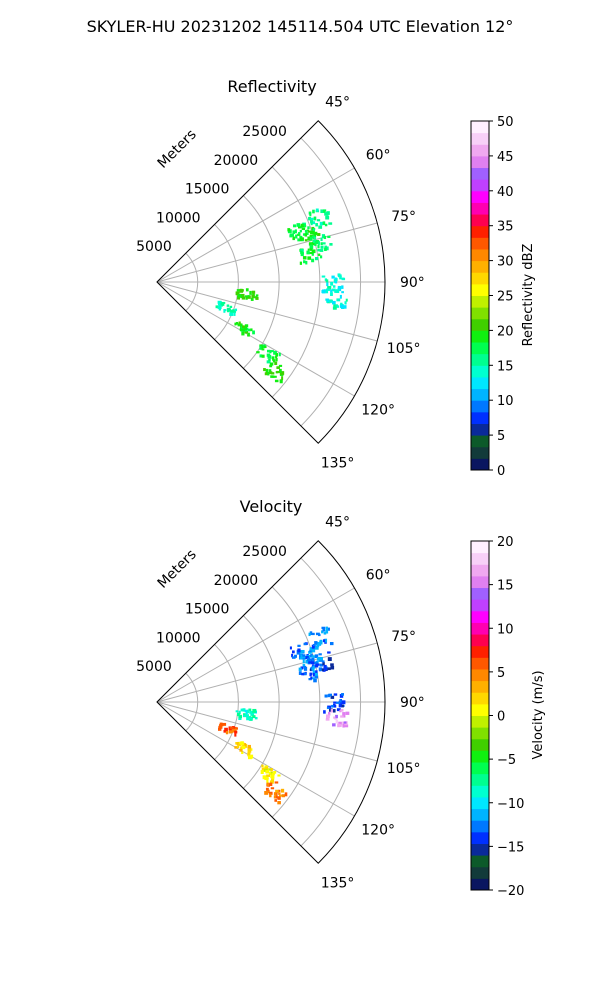 The image size is (600, 1000). What do you see at coordinates (271, 86) in the screenshot?
I see `reflectivity-title: Reflectivity` at bounding box center [271, 86].